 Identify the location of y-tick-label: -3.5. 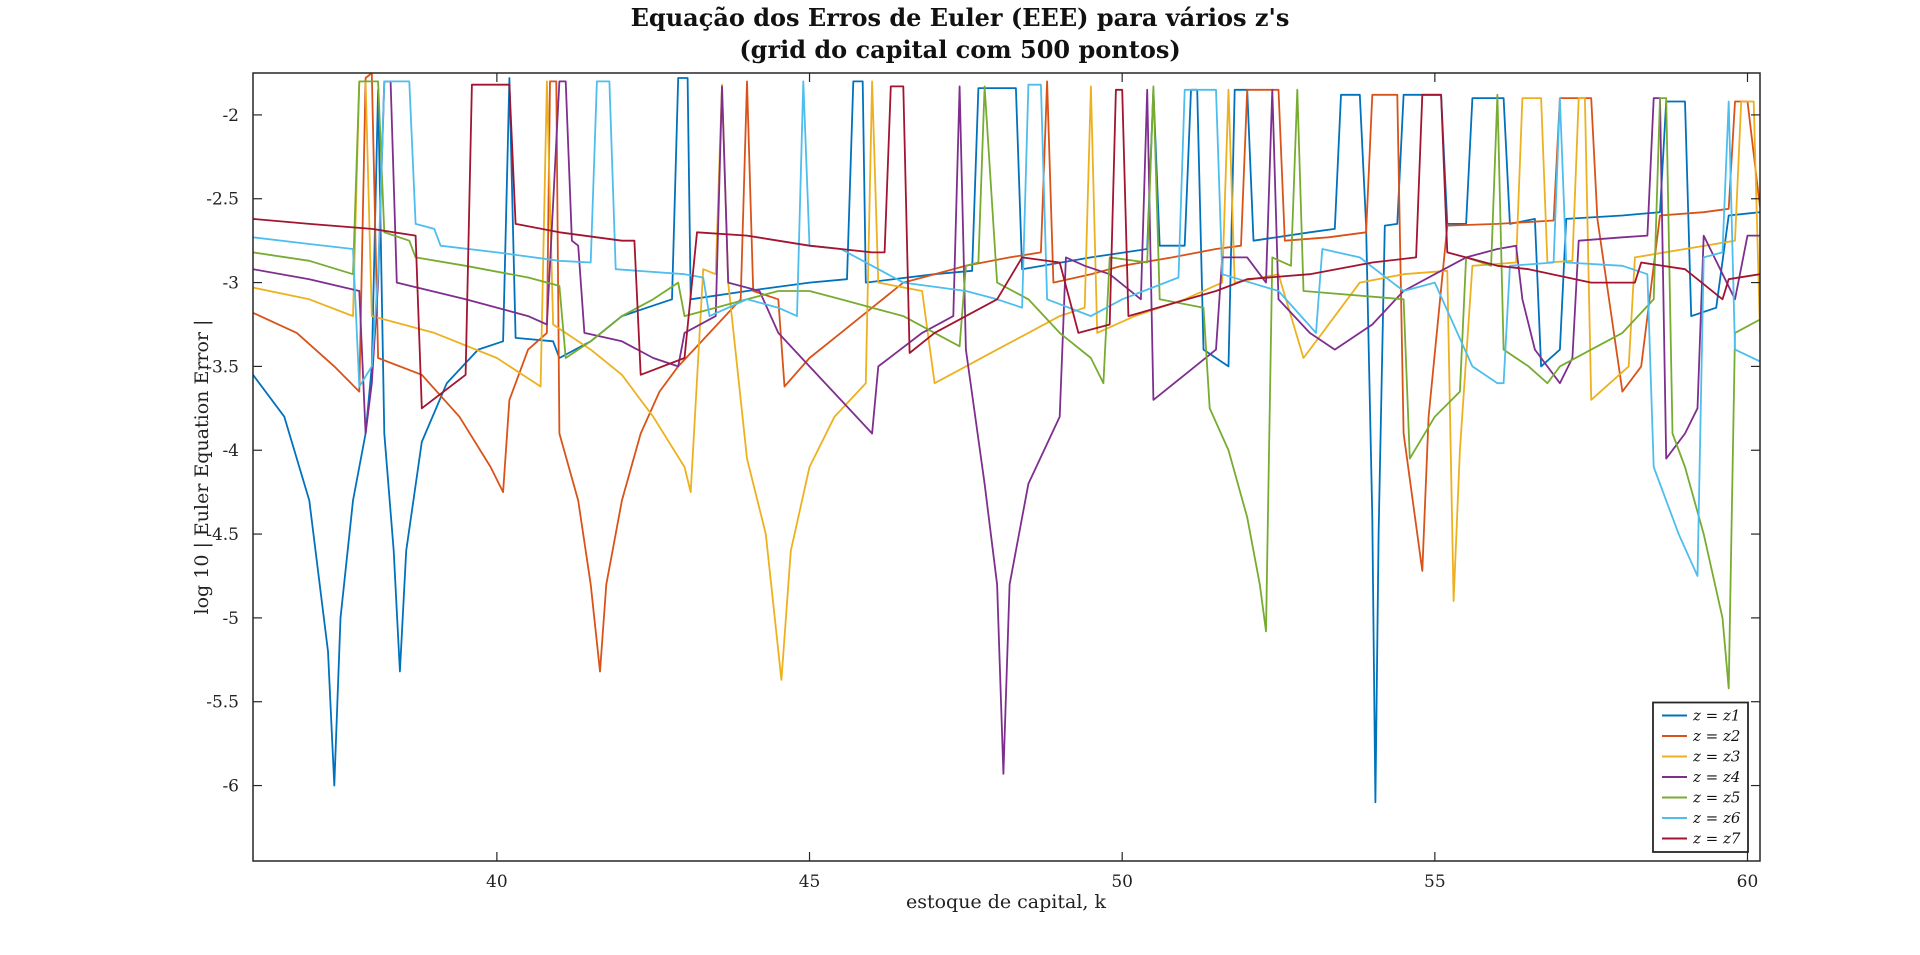
(222, 367).